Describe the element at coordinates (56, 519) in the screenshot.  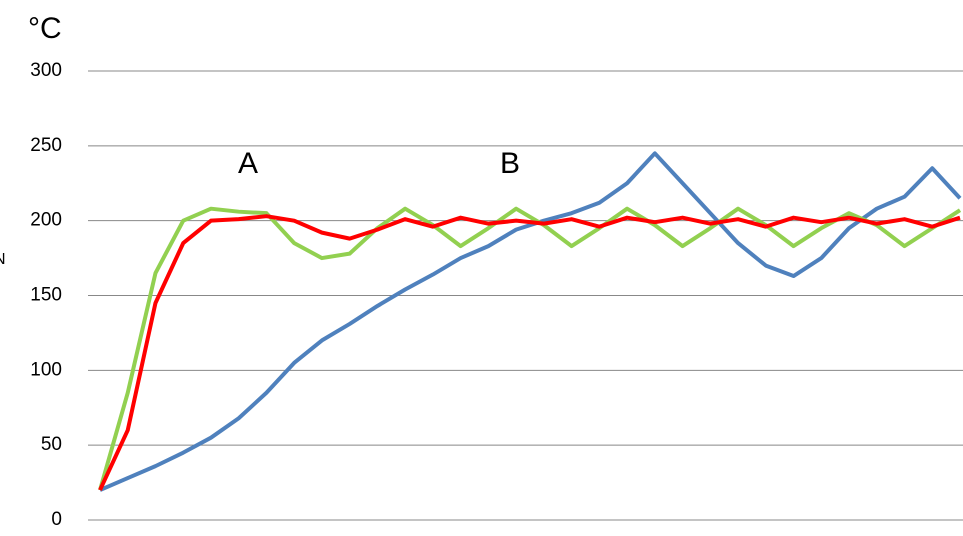
I see `y-tick-label: 0` at that location.